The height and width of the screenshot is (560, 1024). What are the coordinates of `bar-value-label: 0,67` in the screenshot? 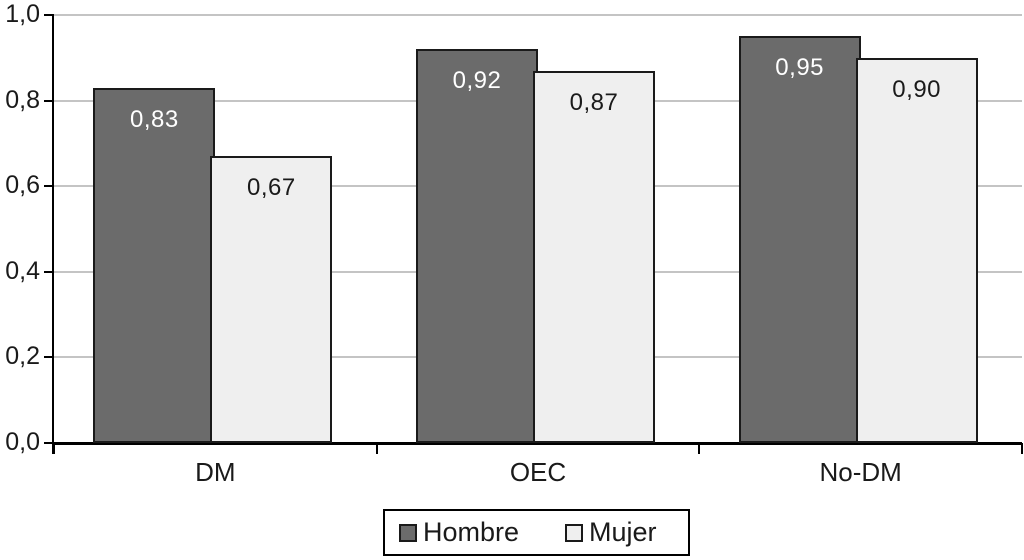 It's located at (271, 188).